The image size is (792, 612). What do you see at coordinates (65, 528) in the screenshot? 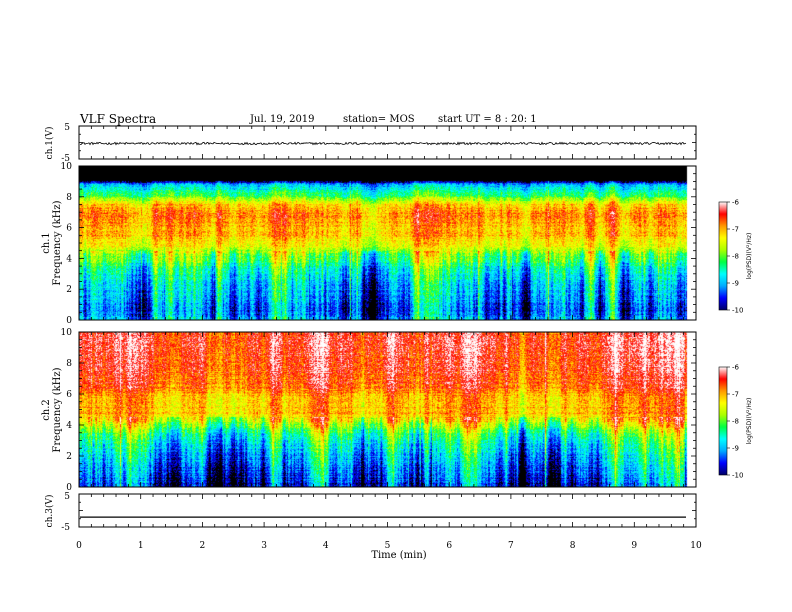
I see `ch3-ytick-bottom: -5` at bounding box center [65, 528].